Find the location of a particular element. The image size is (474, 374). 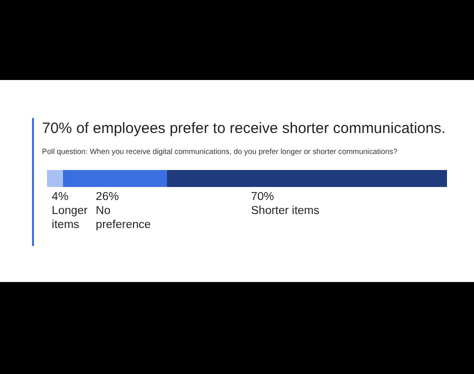

data-label: 4% is located at coordinates (60, 197).